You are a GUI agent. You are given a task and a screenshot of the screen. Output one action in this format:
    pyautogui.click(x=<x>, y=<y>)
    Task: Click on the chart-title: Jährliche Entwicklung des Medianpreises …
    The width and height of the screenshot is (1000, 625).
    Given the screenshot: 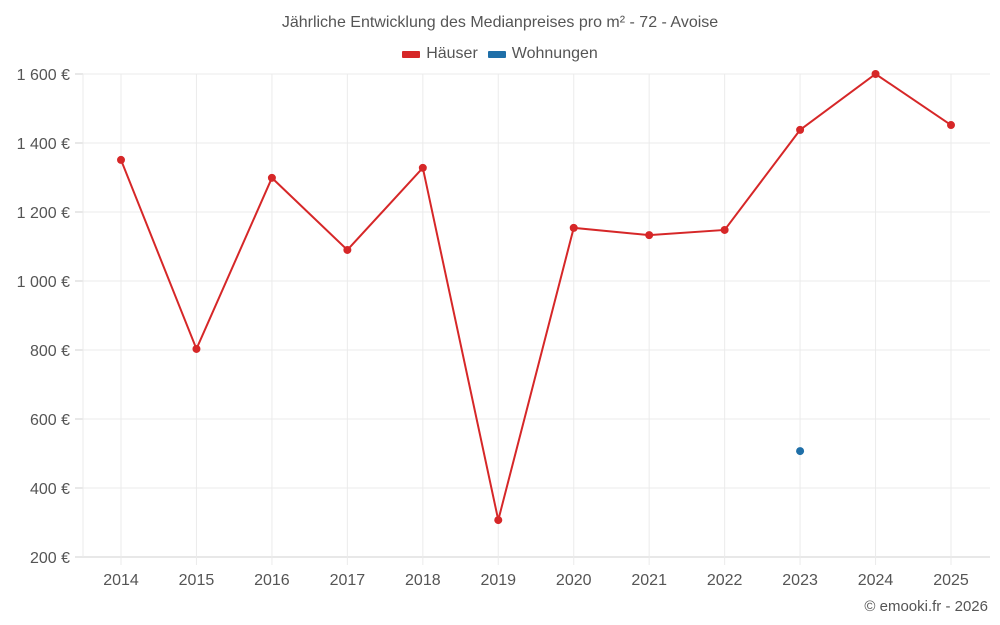 What is the action you would take?
    pyautogui.click(x=500, y=22)
    